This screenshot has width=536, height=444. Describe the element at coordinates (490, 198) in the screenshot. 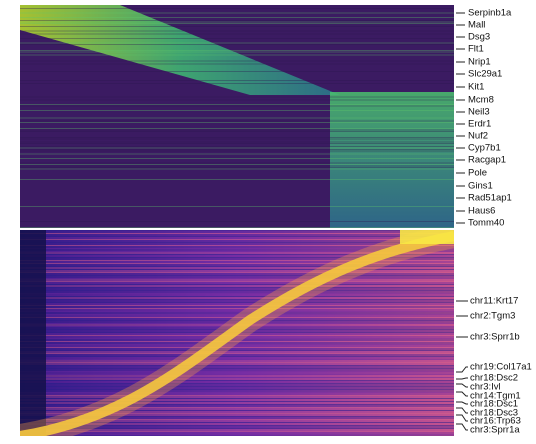

I see `gene-label: Rad51ap1` at that location.